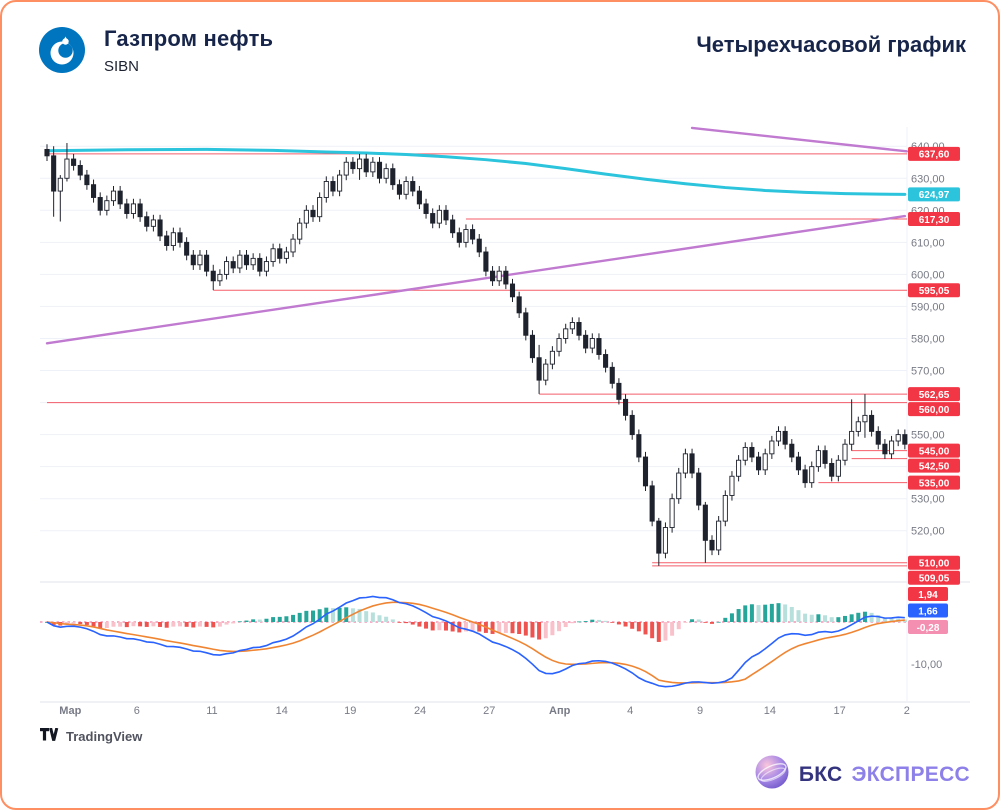  I want to click on gazprom-logo, so click(62, 52).